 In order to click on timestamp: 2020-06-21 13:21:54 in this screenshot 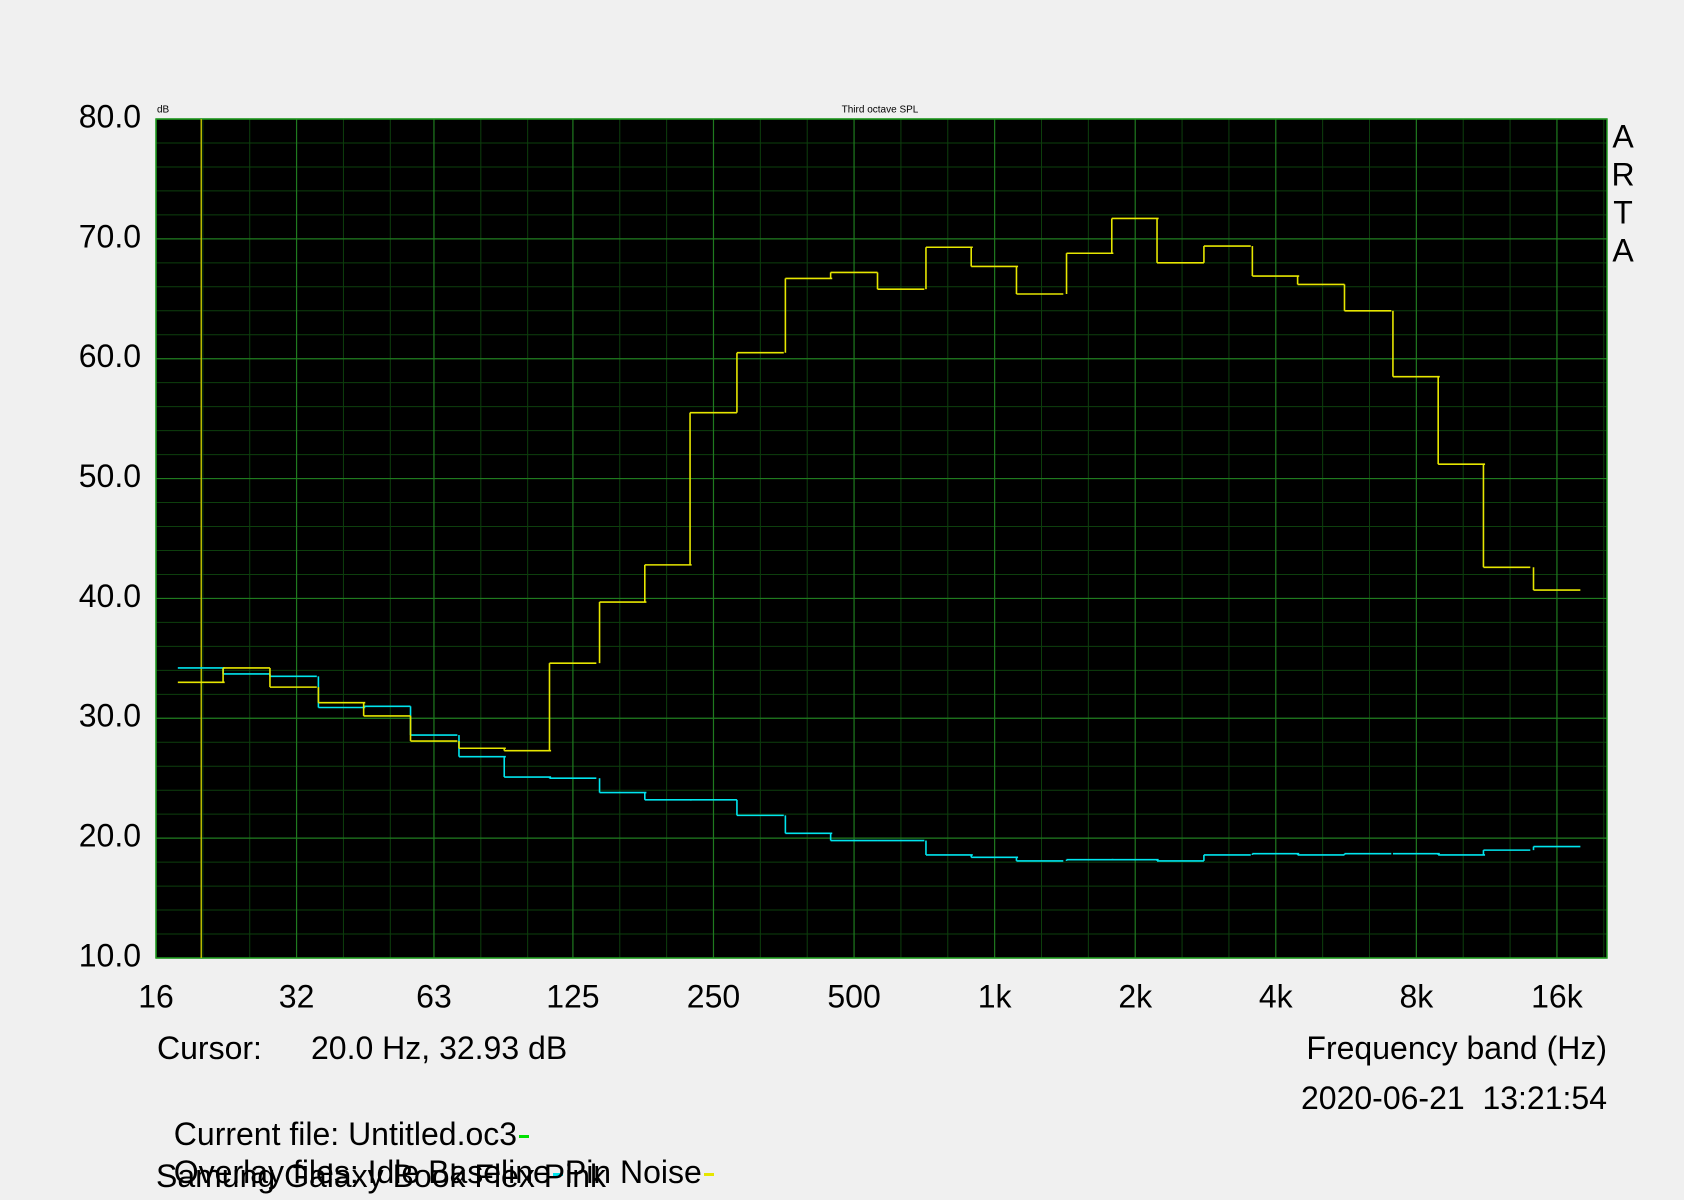, I will do `click(1453, 1098)`.